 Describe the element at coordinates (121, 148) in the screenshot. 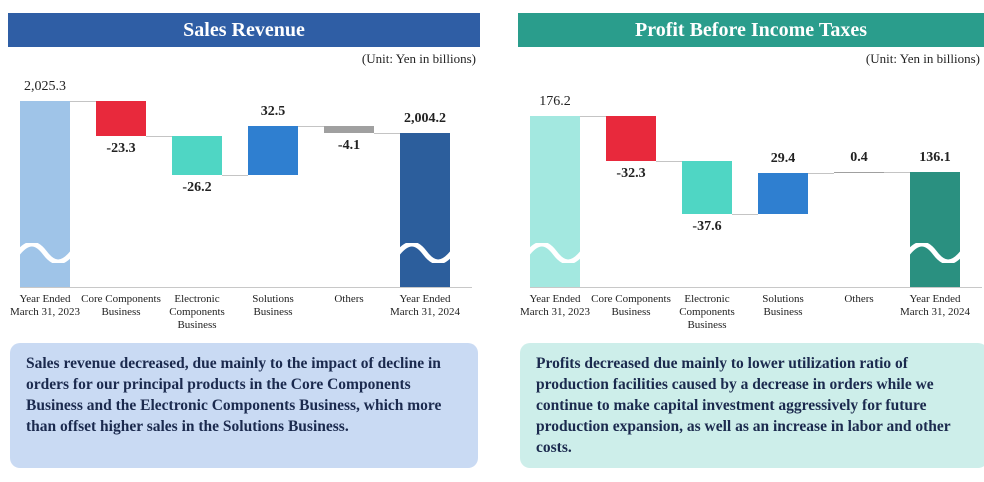

I see `data-label: -23.3` at that location.